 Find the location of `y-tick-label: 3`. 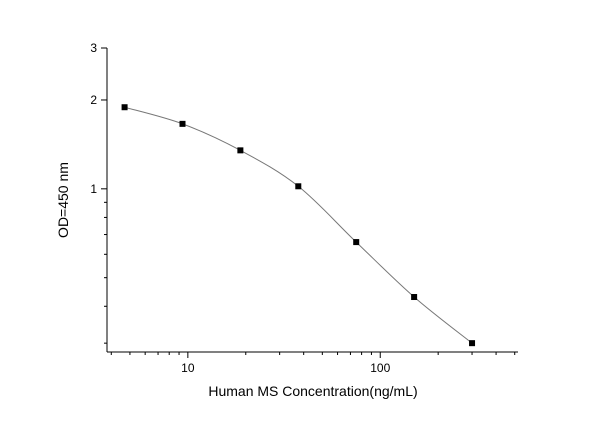

y-tick-label: 3 is located at coordinates (93, 48).